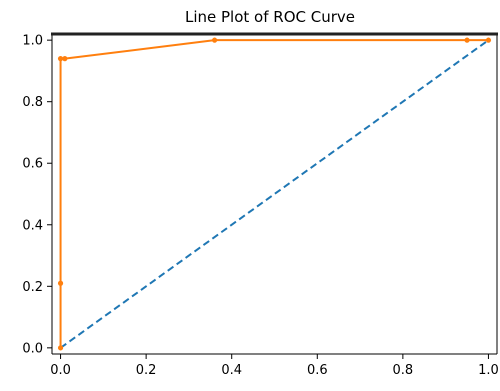 The width and height of the screenshot is (500, 391). What do you see at coordinates (488, 370) in the screenshot?
I see `x-tick-label: 1.0` at bounding box center [488, 370].